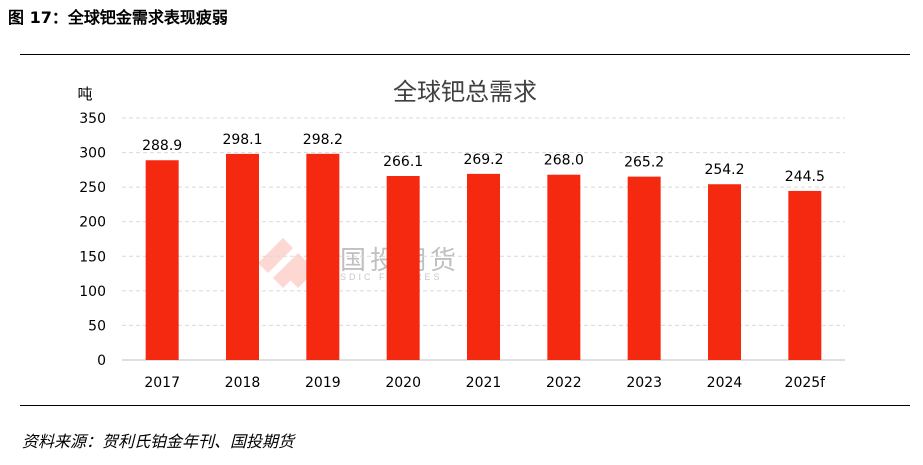  I want to click on bar-2023, so click(644, 268).